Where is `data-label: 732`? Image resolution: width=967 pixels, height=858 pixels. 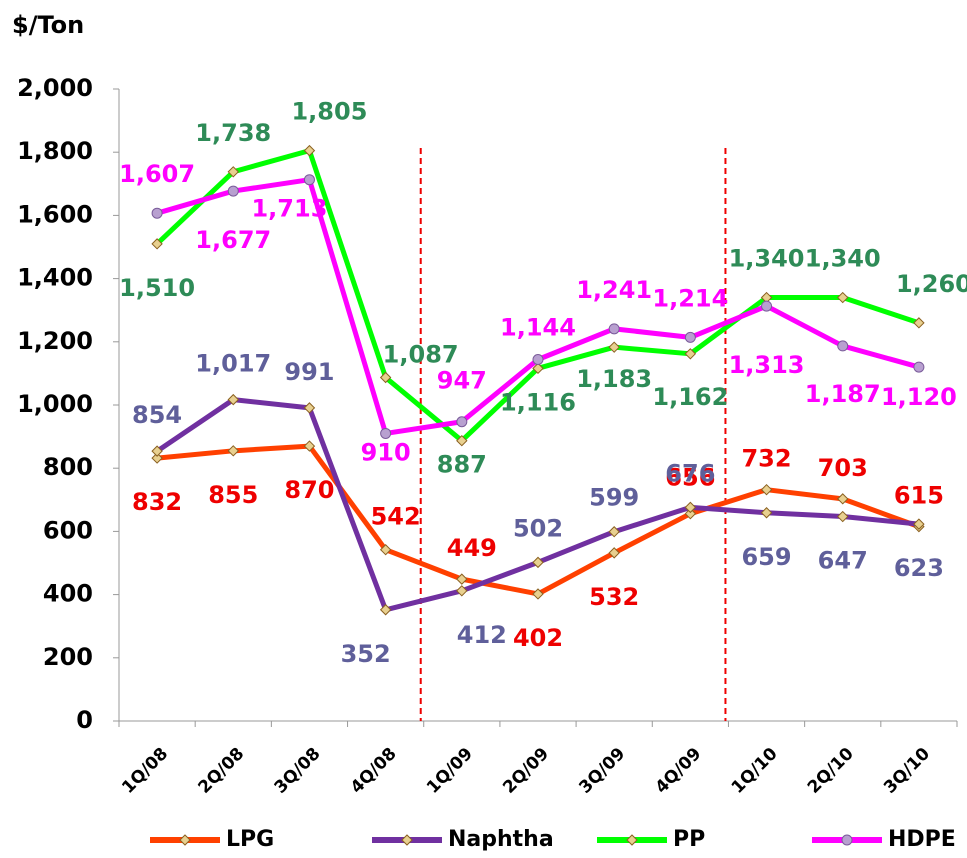 data-label: 732 is located at coordinates (766, 459).